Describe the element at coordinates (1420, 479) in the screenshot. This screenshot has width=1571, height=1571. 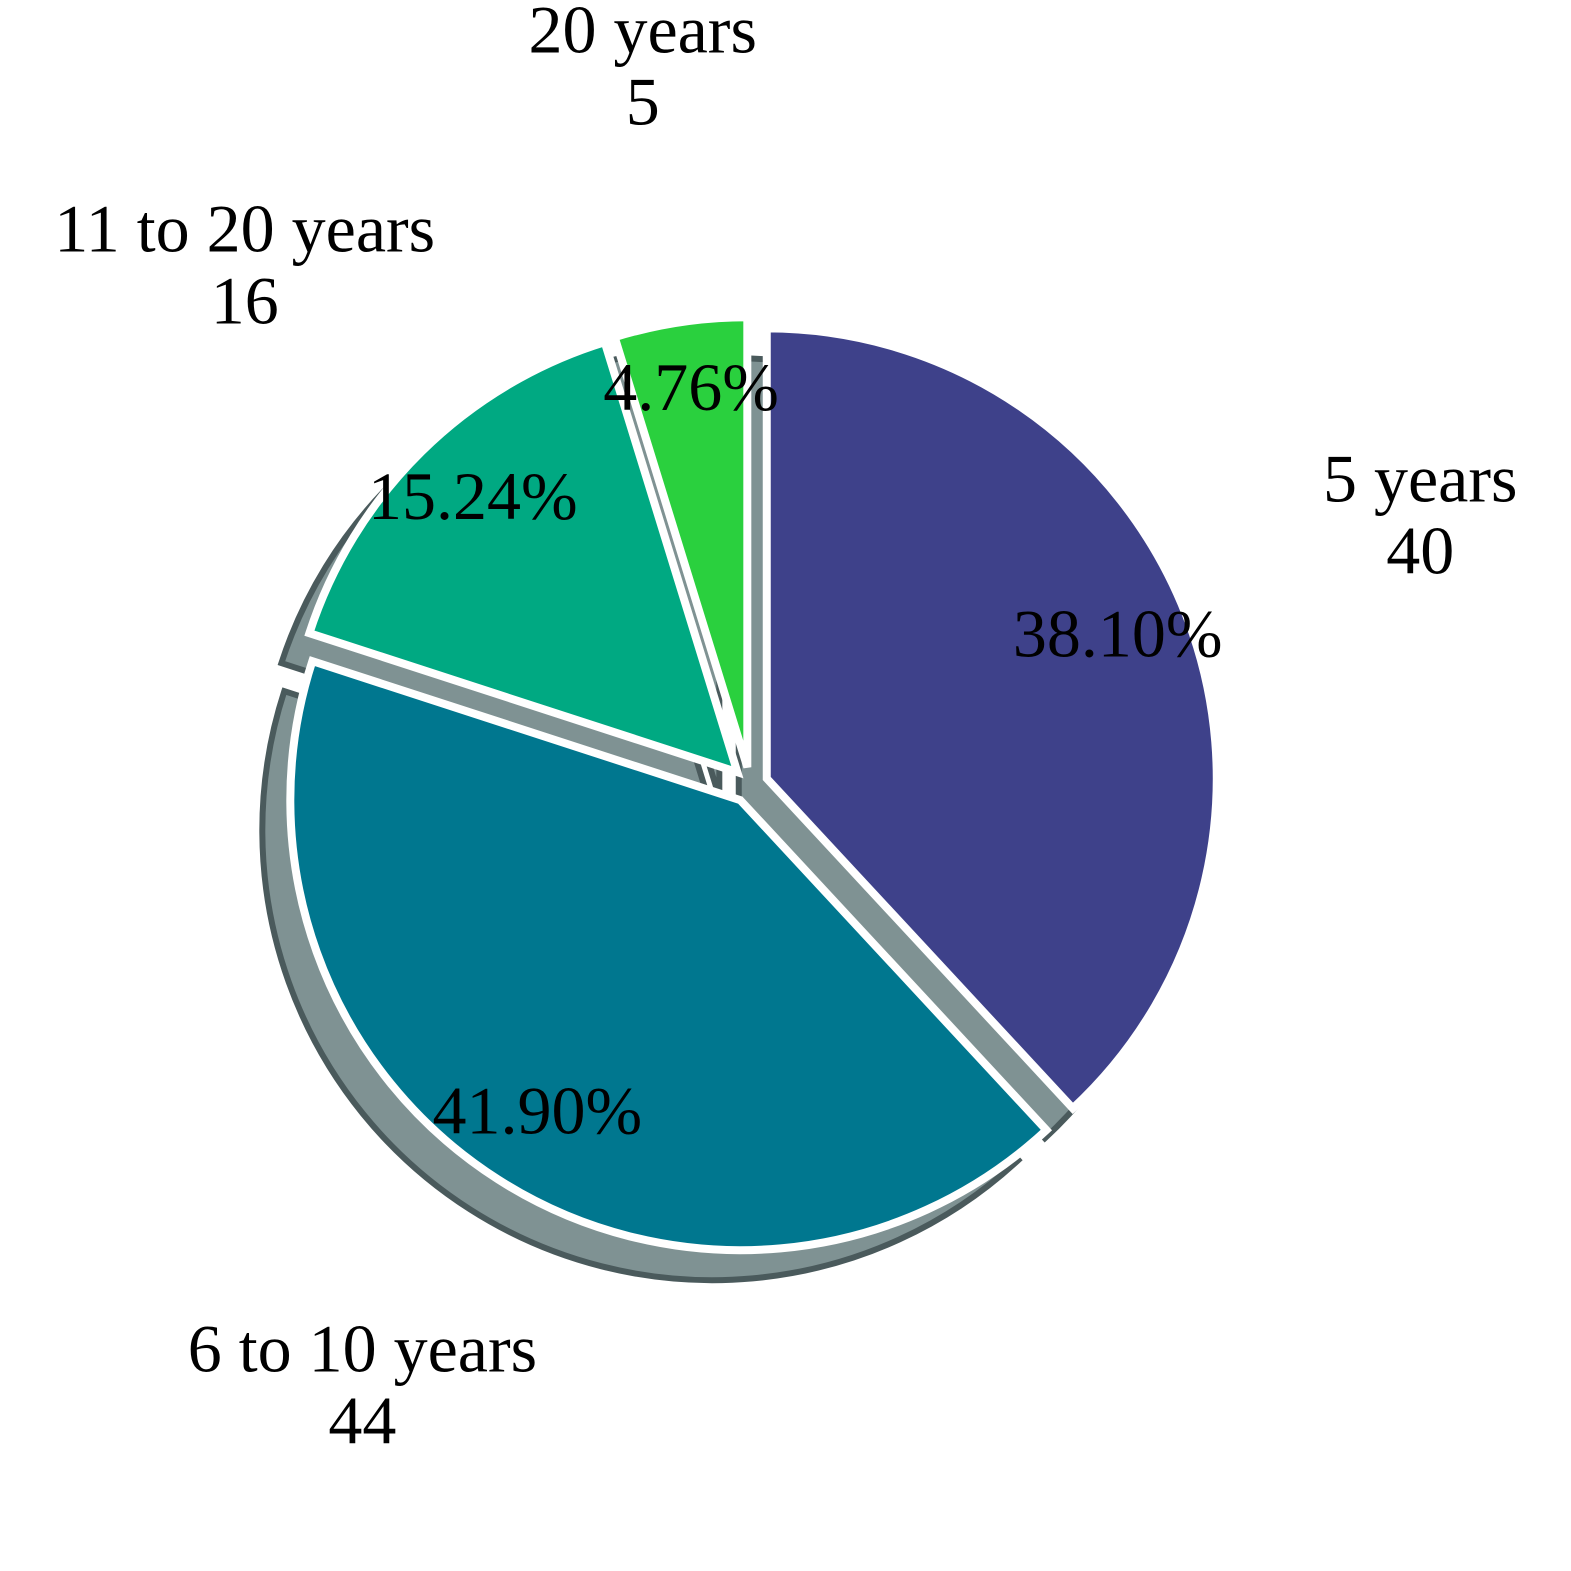
I see `category-label: 5 years` at that location.